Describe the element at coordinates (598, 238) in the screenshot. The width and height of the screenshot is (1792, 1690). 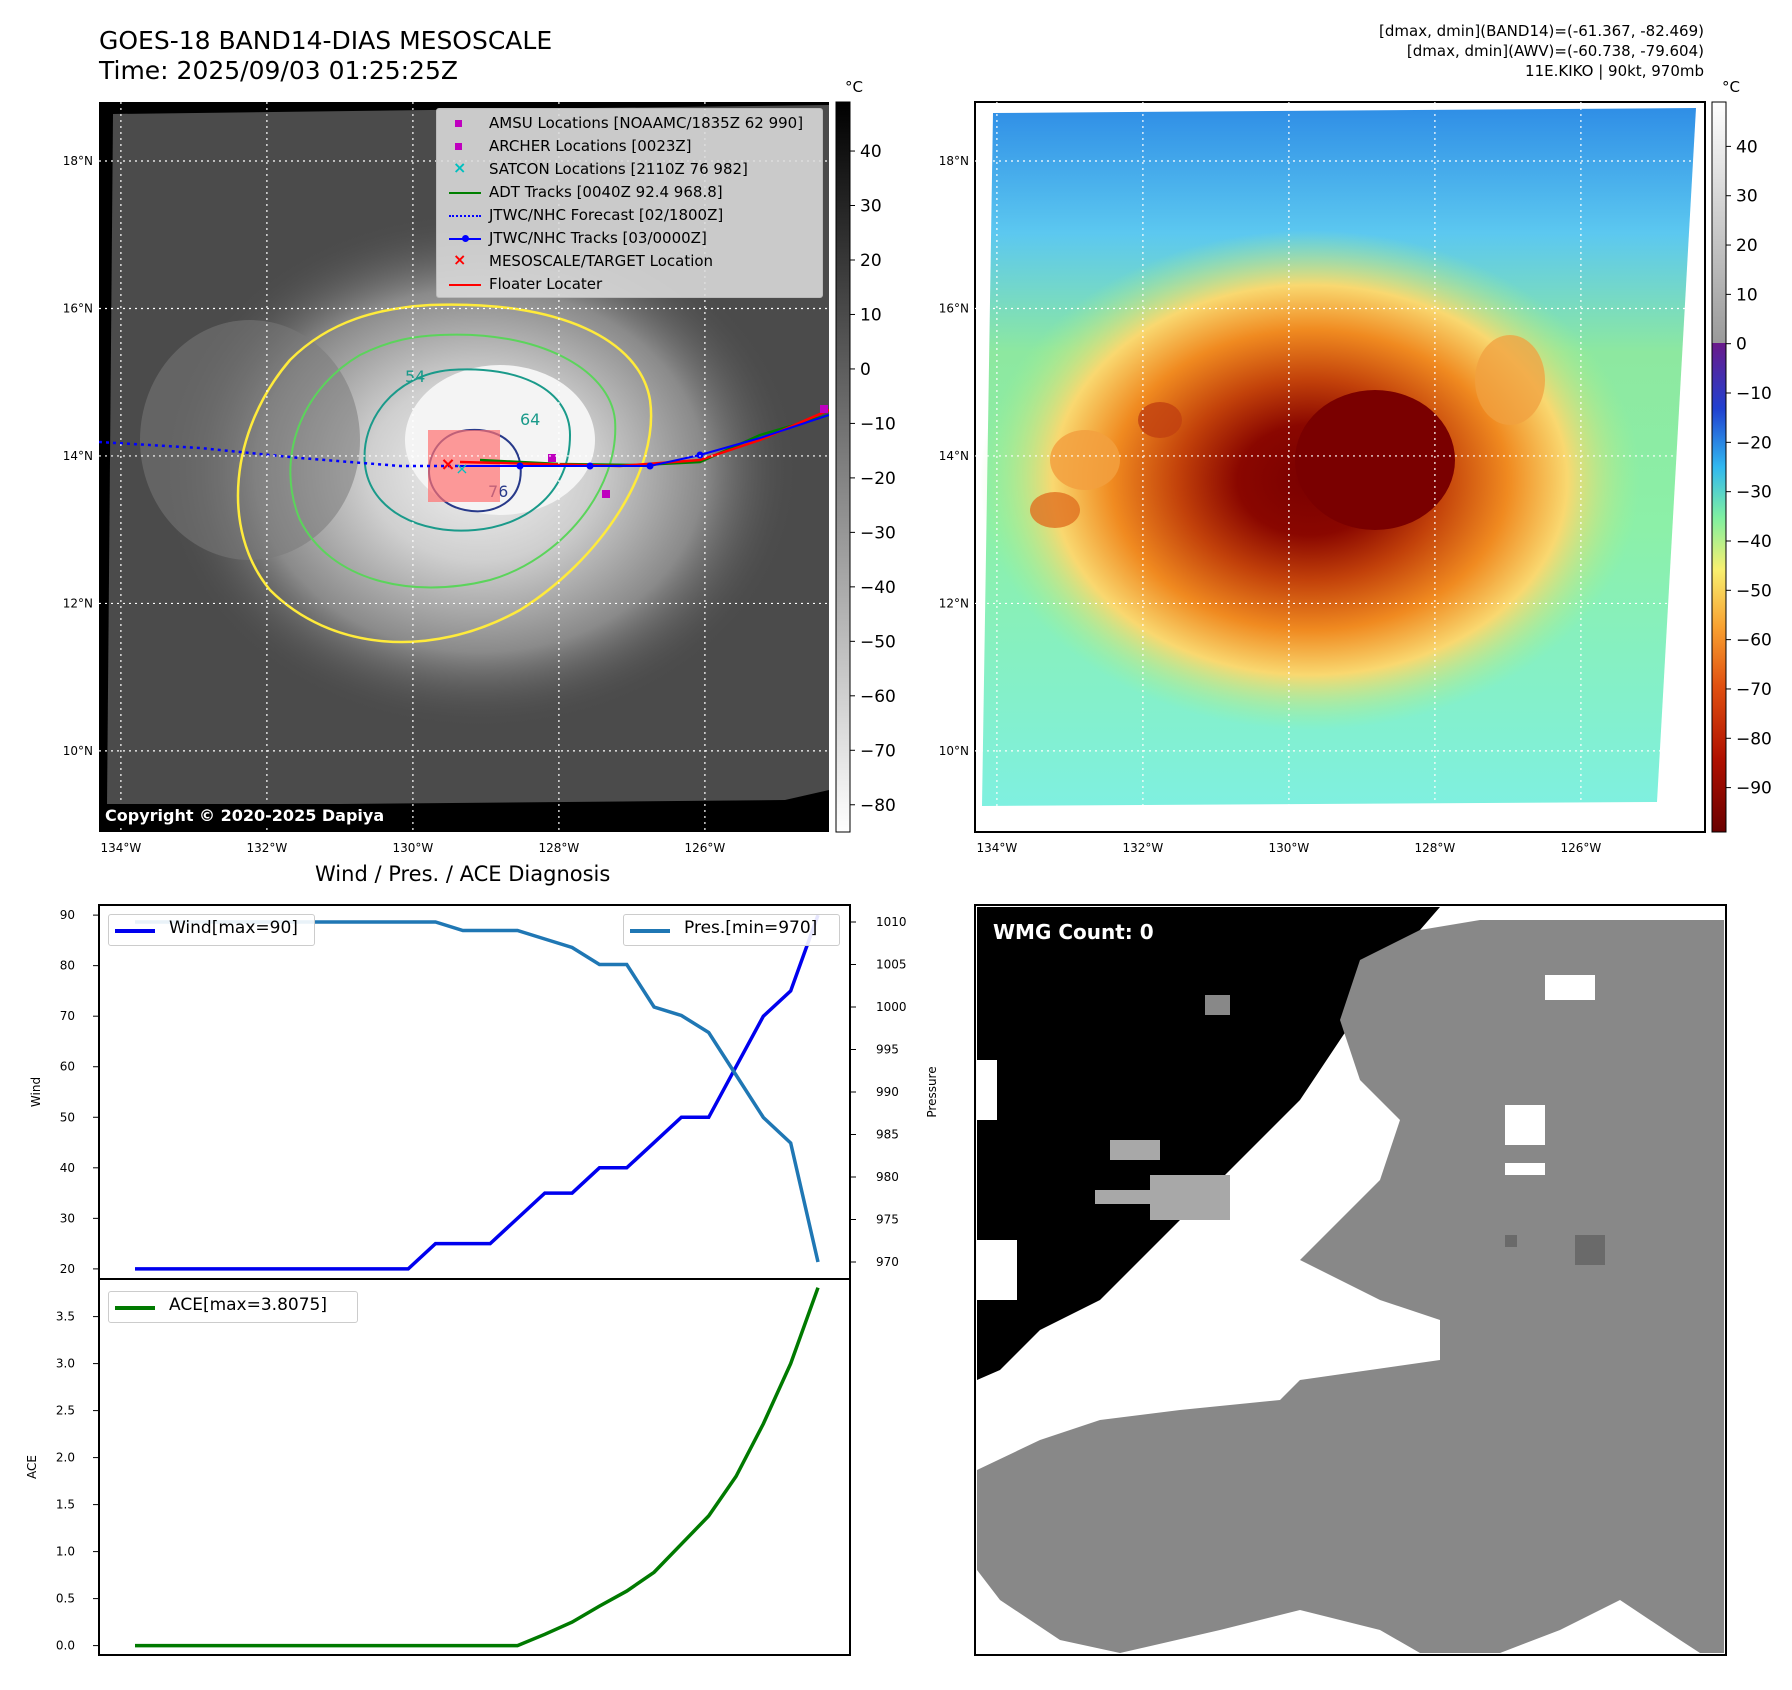
I see `legend-label: JTWC/NHC Tracks [03/0000Z]` at that location.